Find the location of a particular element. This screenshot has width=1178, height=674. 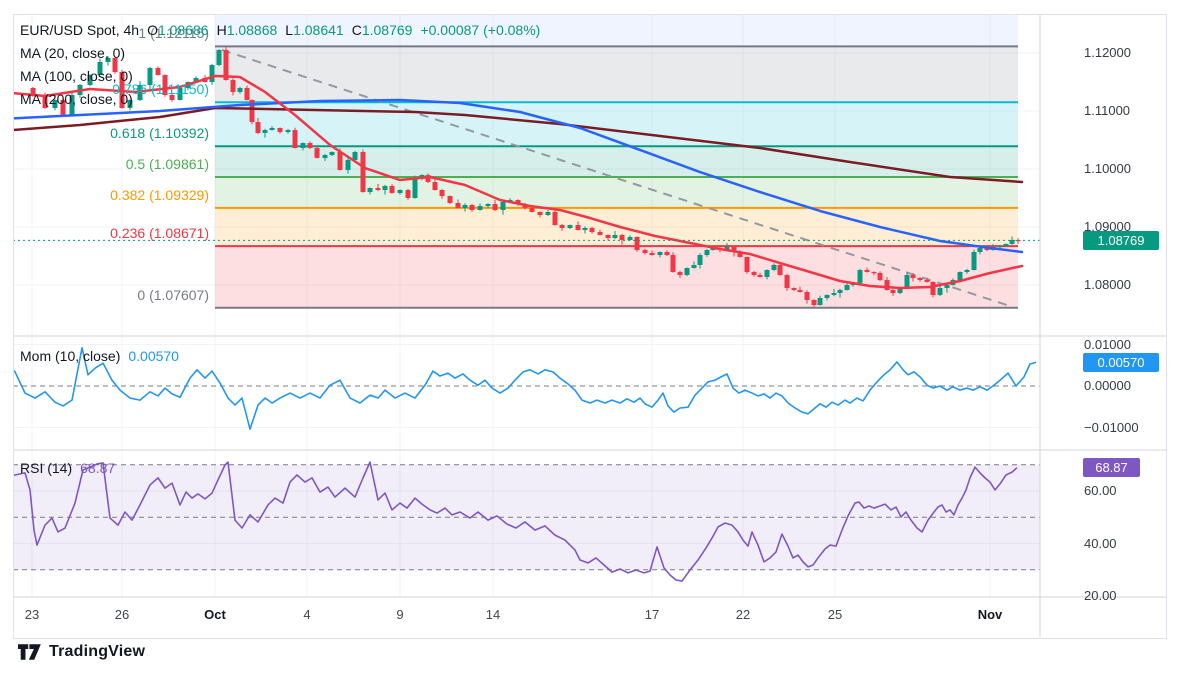

open-value: 1.08686 is located at coordinates (183, 30).